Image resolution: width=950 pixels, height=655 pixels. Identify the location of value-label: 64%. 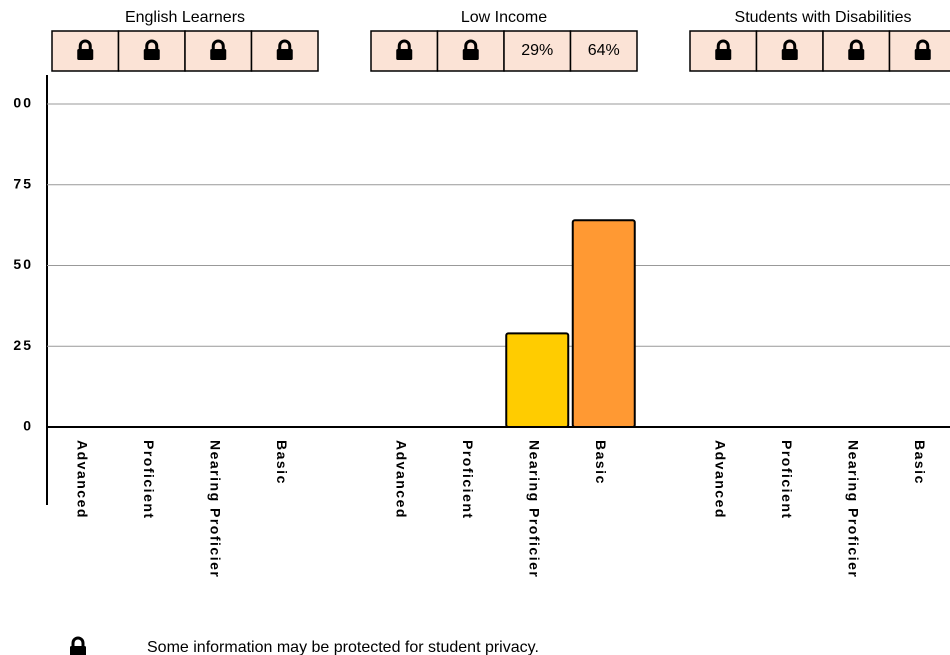
(604, 50).